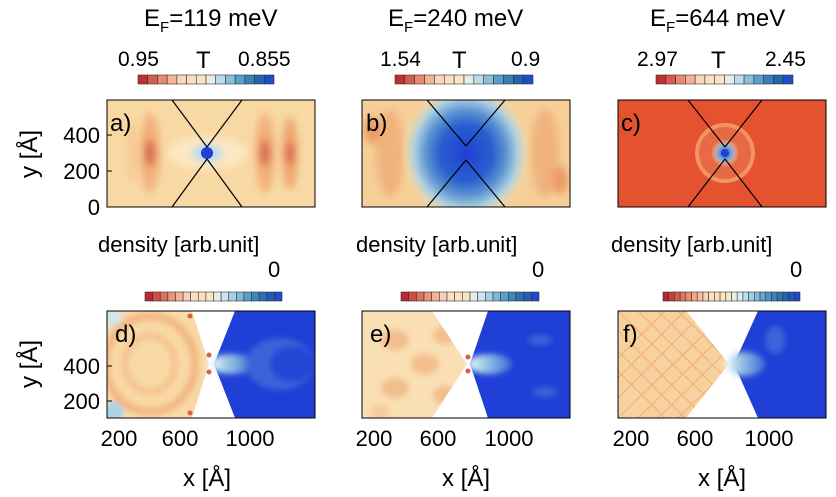  I want to click on bottom-y-axis-label: y [Å], so click(29, 364).